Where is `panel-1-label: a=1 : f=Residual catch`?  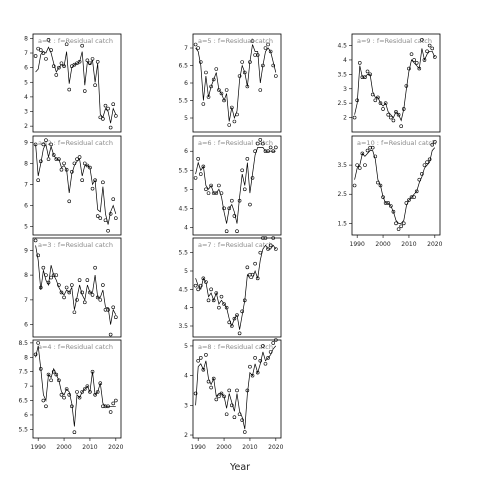
panel-1-label: a=1 : f=Residual catch is located at coordinates (75, 41).